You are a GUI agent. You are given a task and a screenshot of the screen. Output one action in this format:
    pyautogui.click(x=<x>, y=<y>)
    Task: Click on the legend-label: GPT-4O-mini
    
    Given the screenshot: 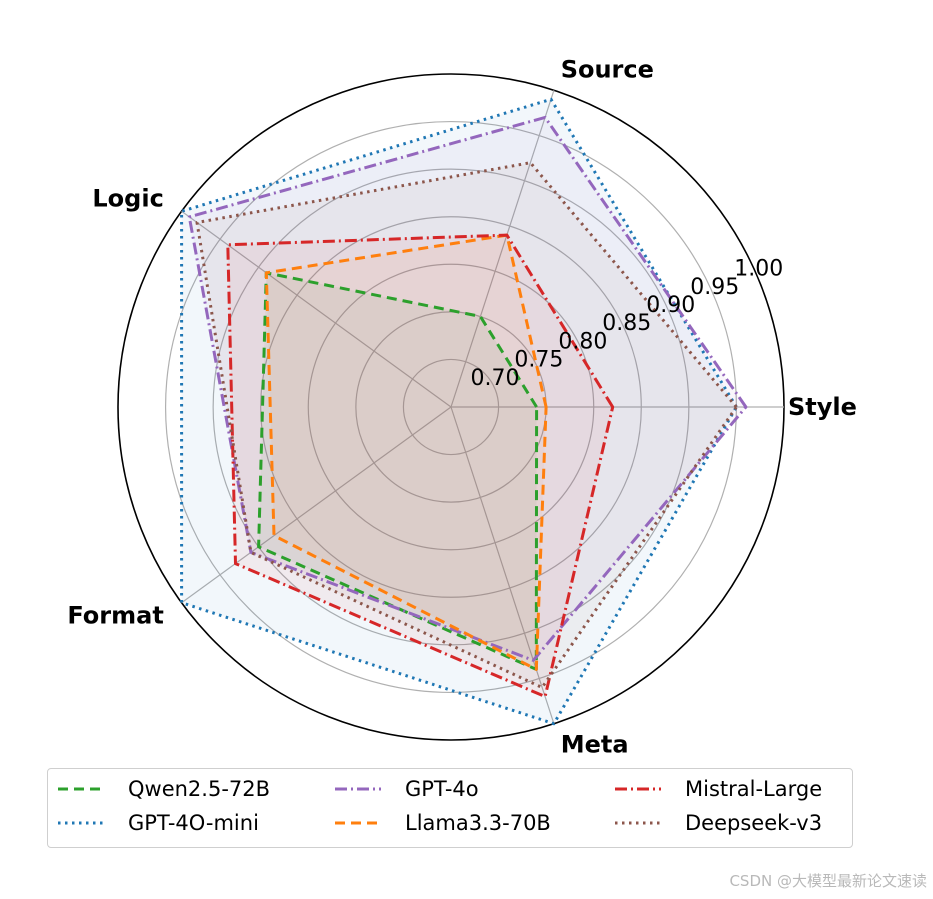 What is the action you would take?
    pyautogui.click(x=193, y=823)
    